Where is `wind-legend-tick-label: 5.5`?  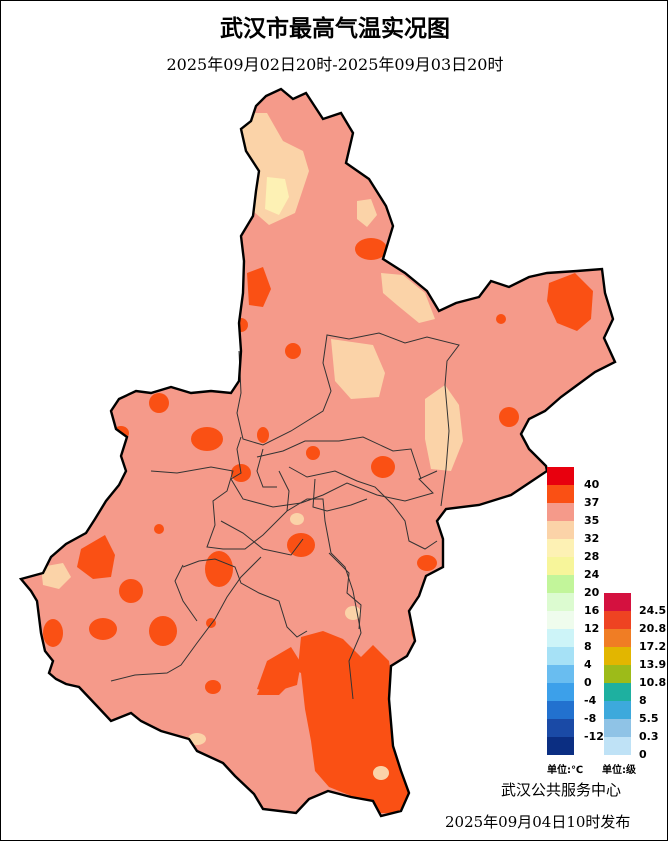
wind-legend-tick-label: 5.5 is located at coordinates (649, 718).